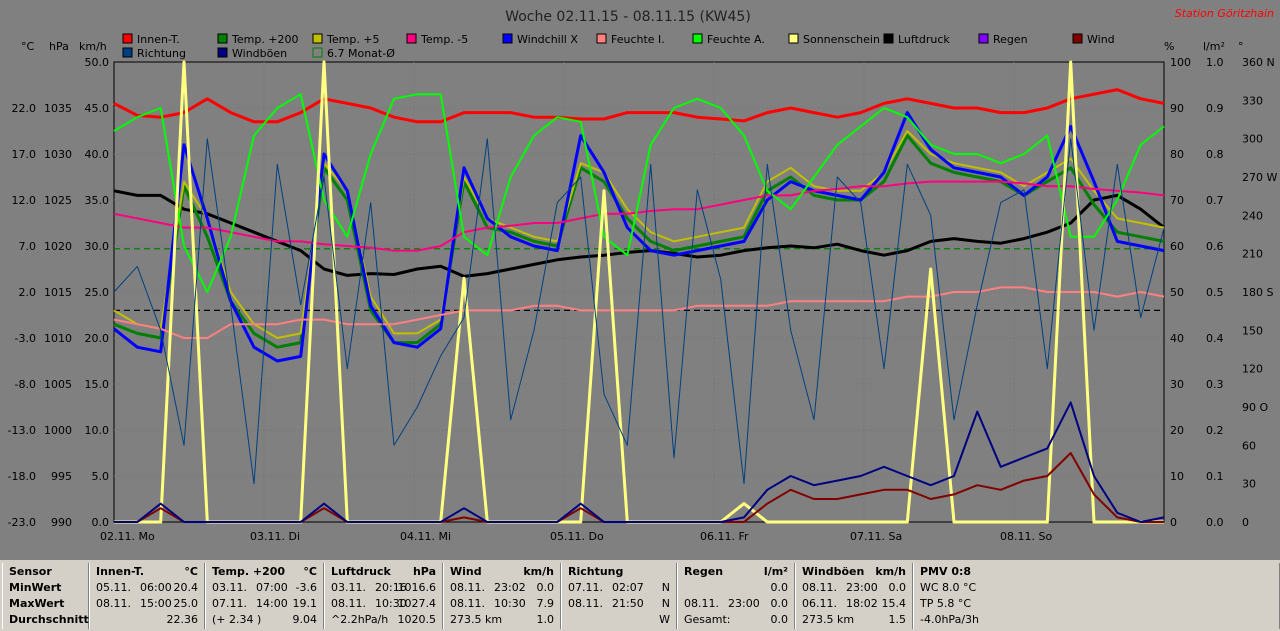  I want to click on stats-unit: km/h, so click(890, 571).